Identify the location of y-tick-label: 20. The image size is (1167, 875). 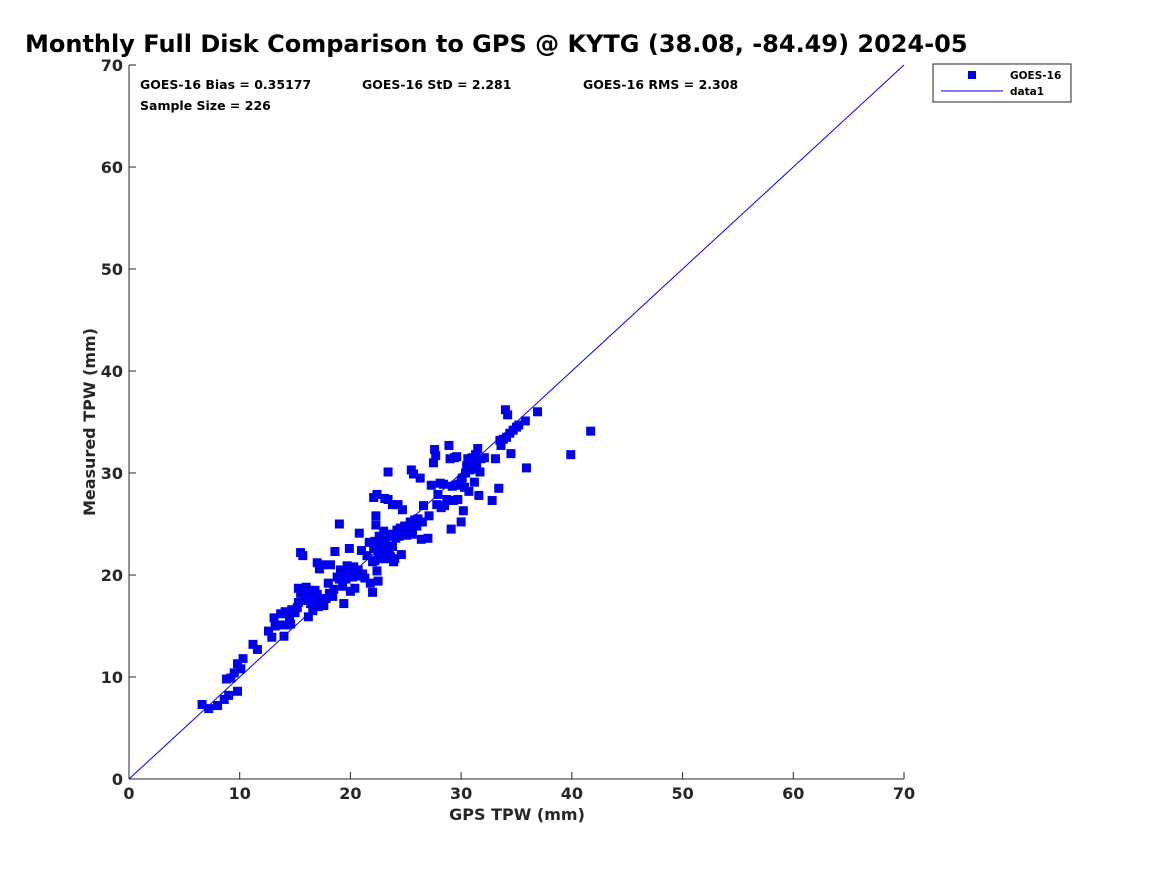
(112, 575).